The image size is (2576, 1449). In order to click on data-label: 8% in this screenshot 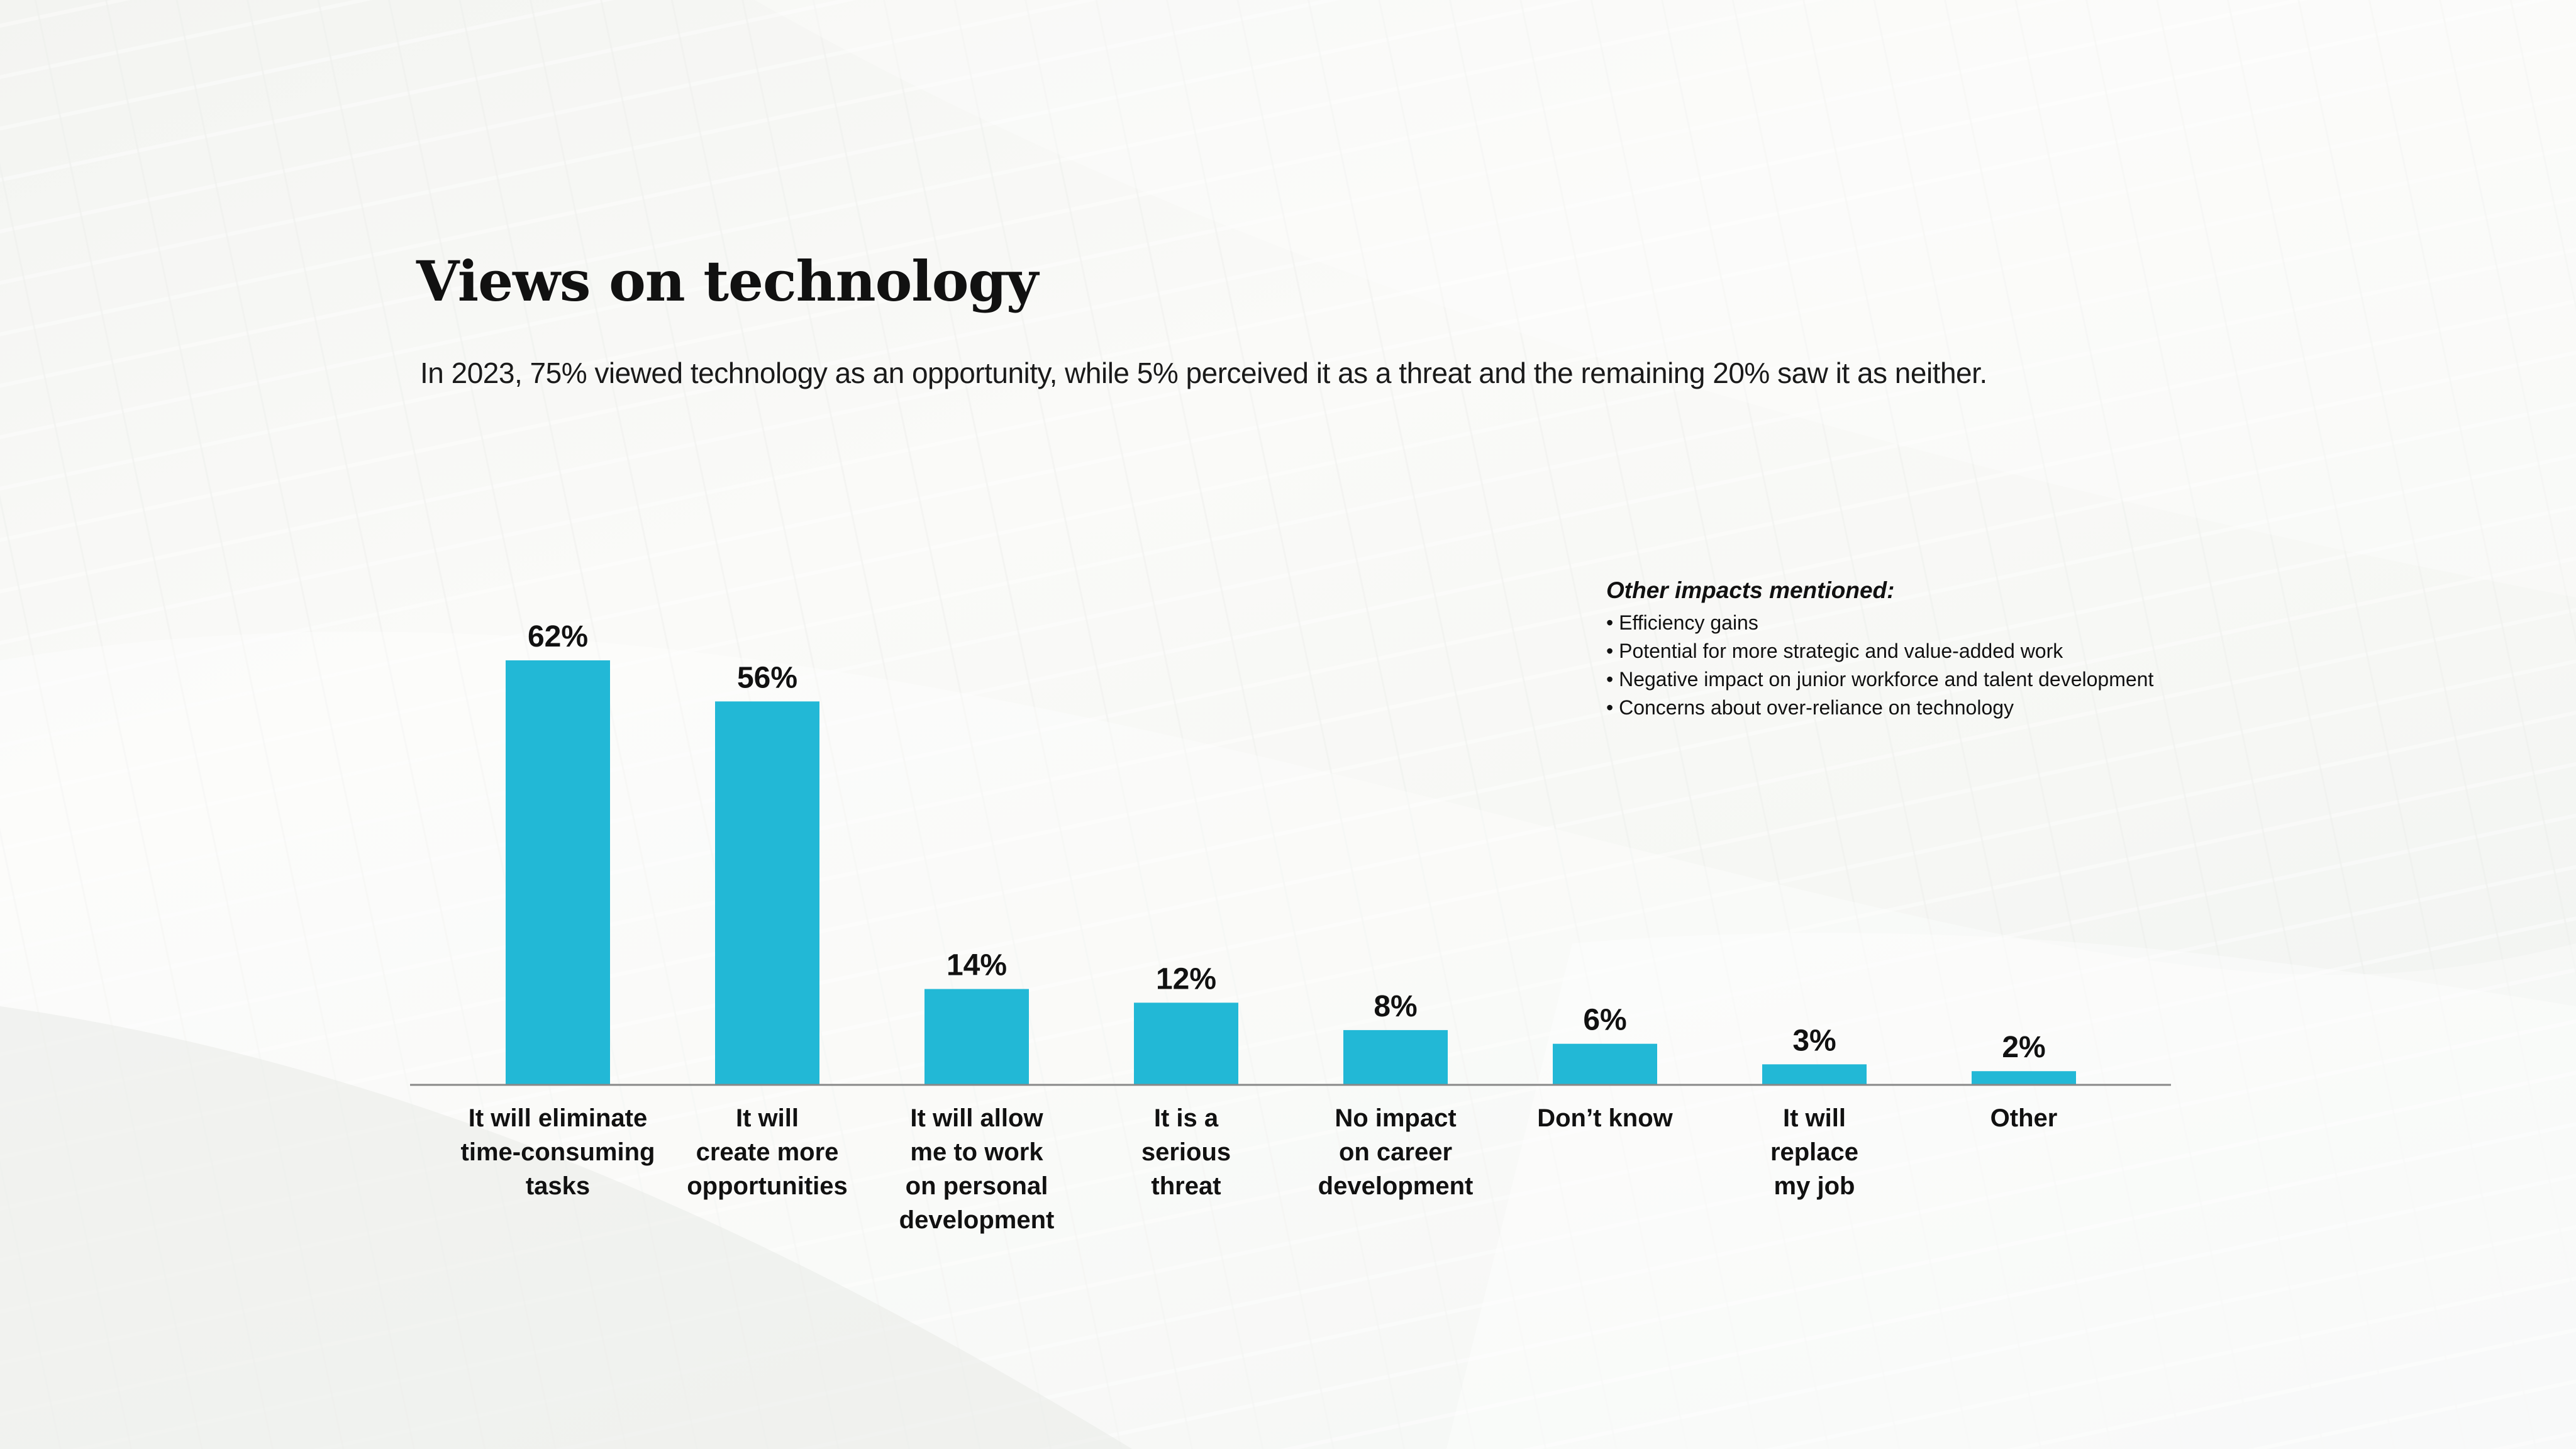, I will do `click(1395, 1006)`.